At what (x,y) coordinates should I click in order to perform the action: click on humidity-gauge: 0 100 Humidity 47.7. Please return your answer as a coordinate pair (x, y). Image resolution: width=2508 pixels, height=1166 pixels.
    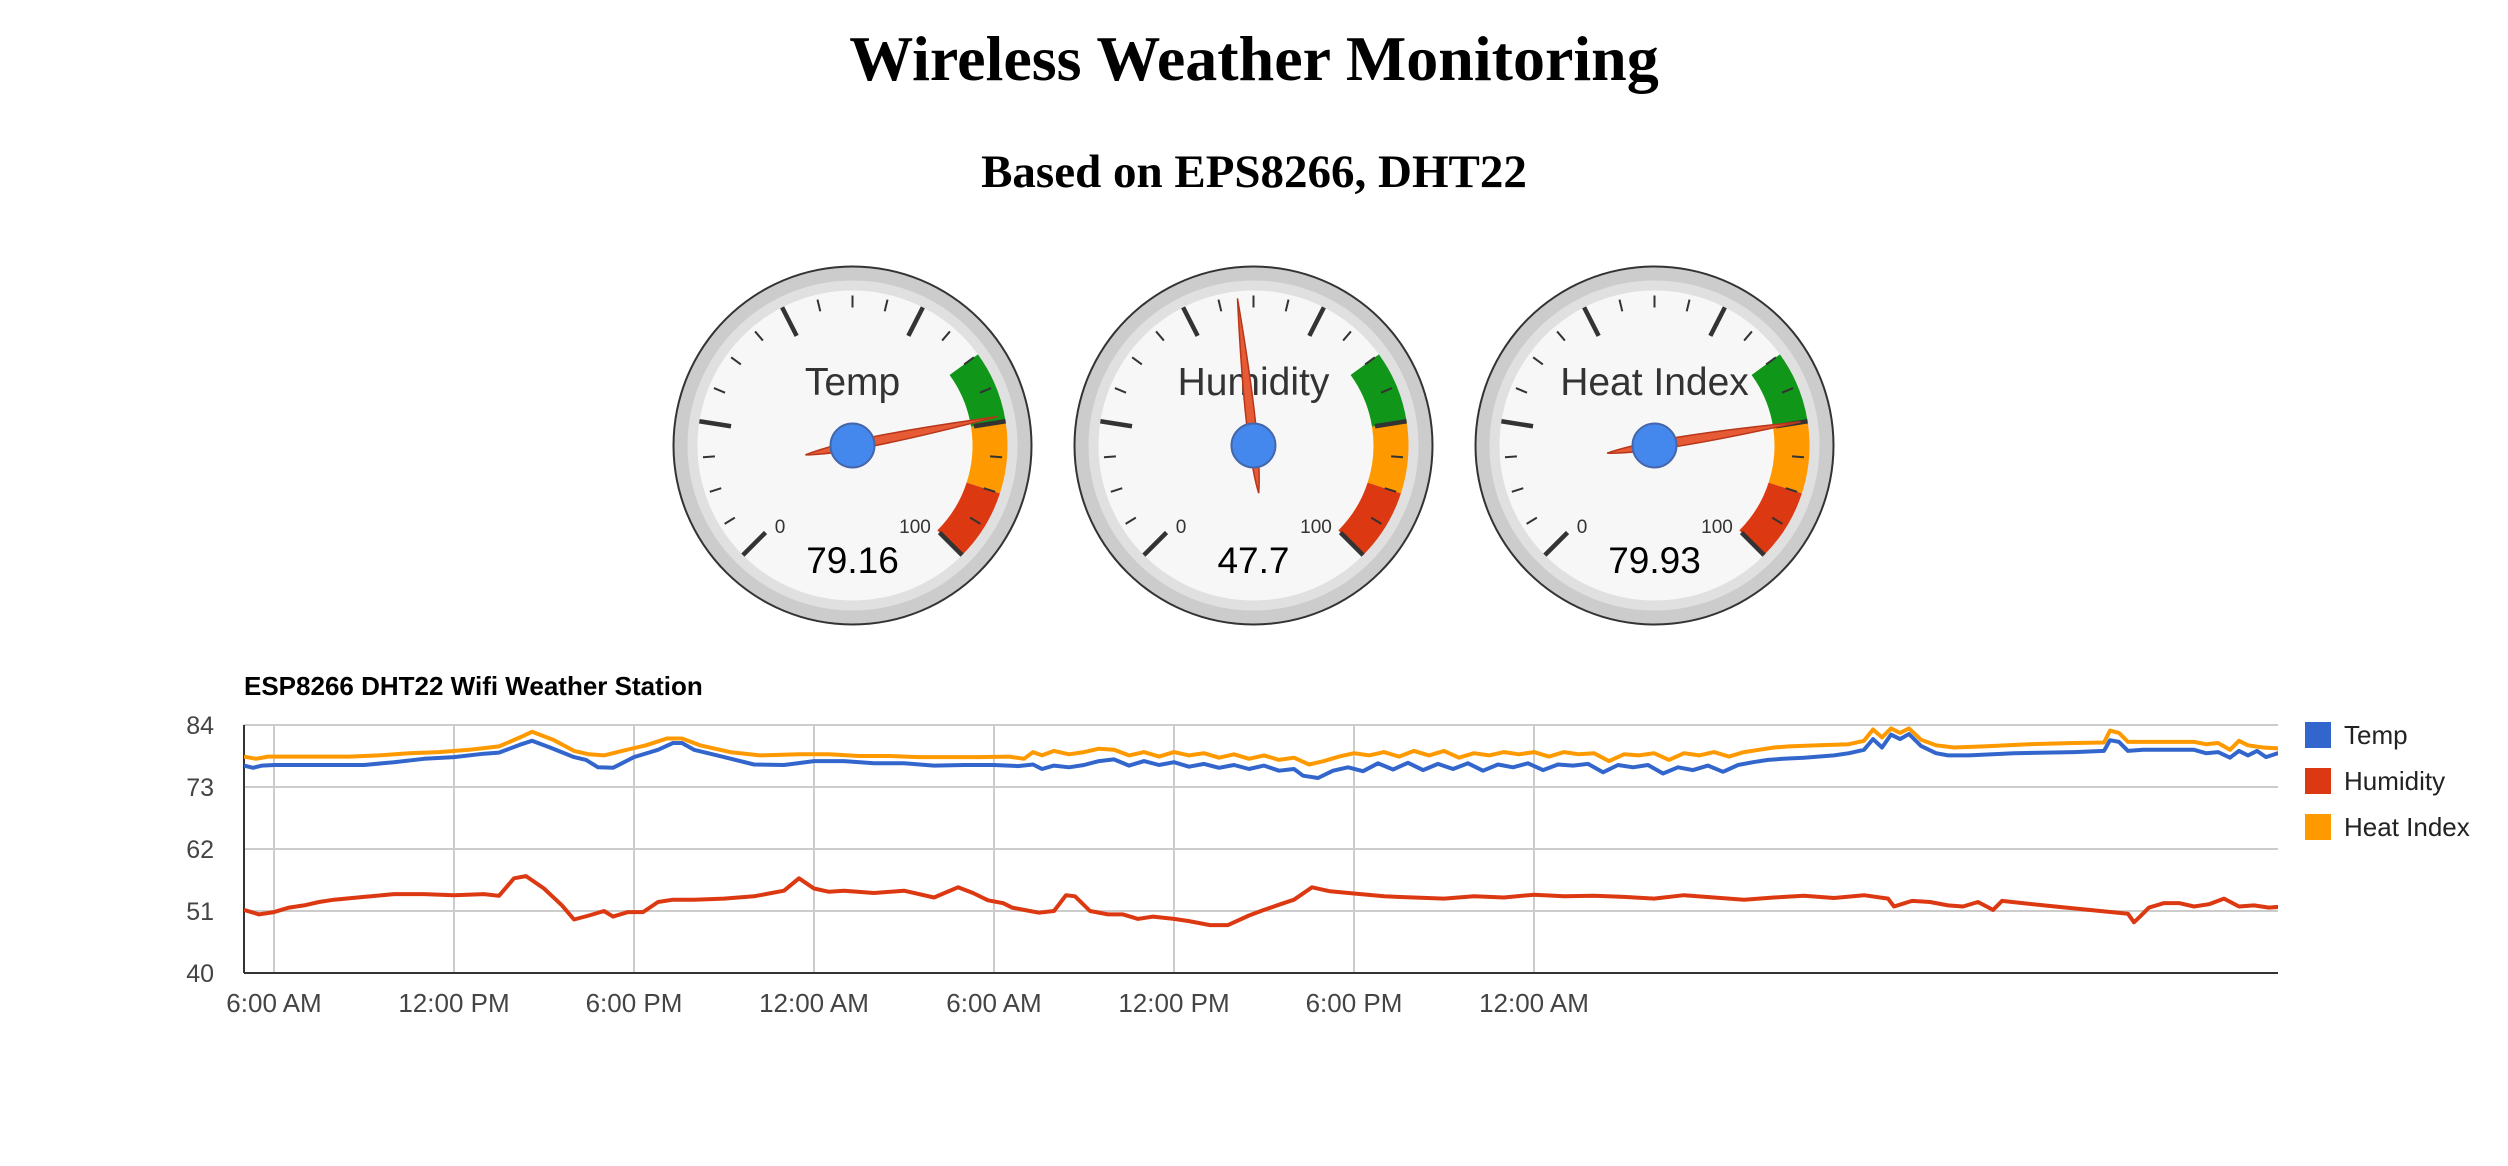
    Looking at the image, I should click on (1253, 445).